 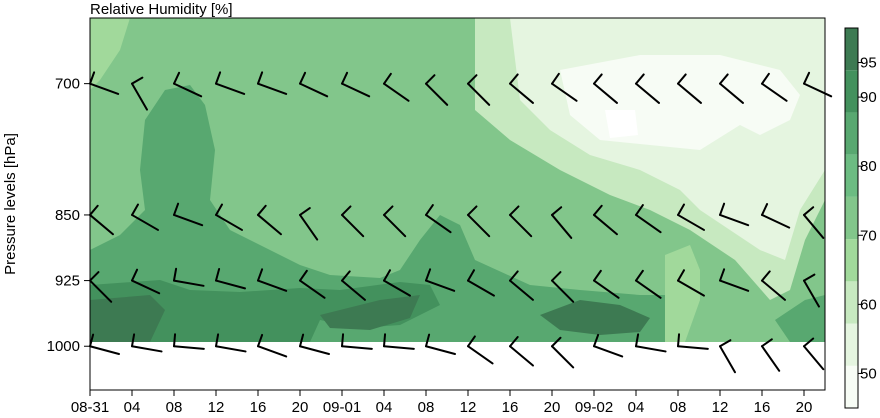 I want to click on x-tick-label: 09-02, so click(x=594, y=407).